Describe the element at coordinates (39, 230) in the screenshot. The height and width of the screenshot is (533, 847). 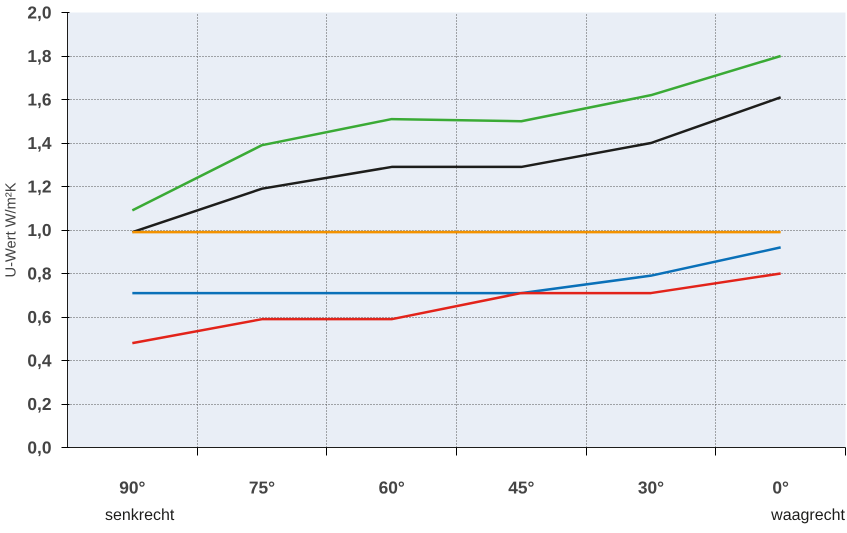
I see `y-tick-label: 1,0` at that location.